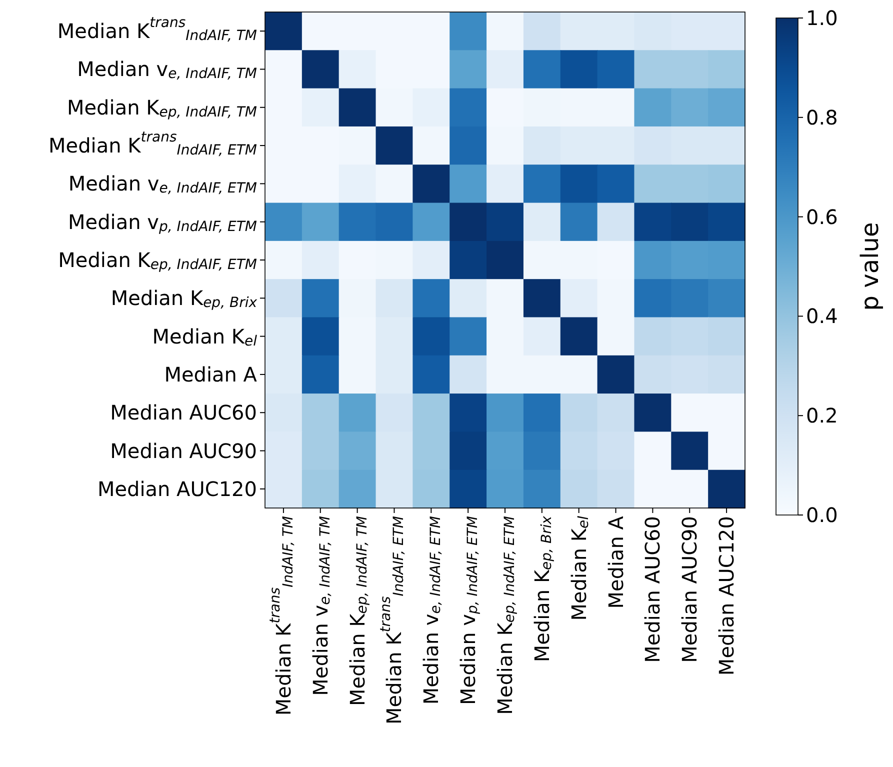 The height and width of the screenshot is (767, 893). Describe the element at coordinates (177, 488) in the screenshot. I see `y-tick-label: Median AUC120` at that location.